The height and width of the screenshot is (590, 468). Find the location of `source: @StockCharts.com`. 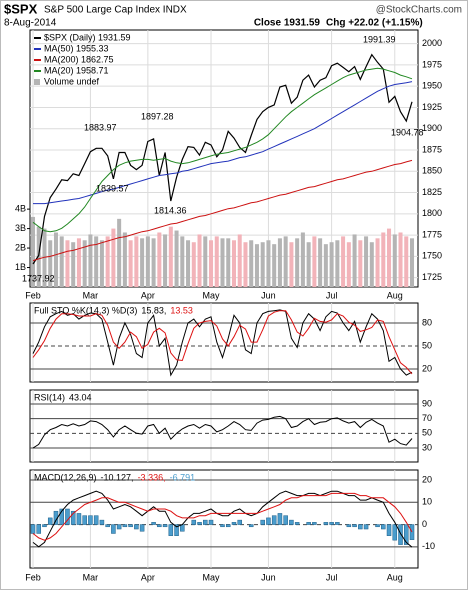

source: @StockCharts.com is located at coordinates (419, 10).